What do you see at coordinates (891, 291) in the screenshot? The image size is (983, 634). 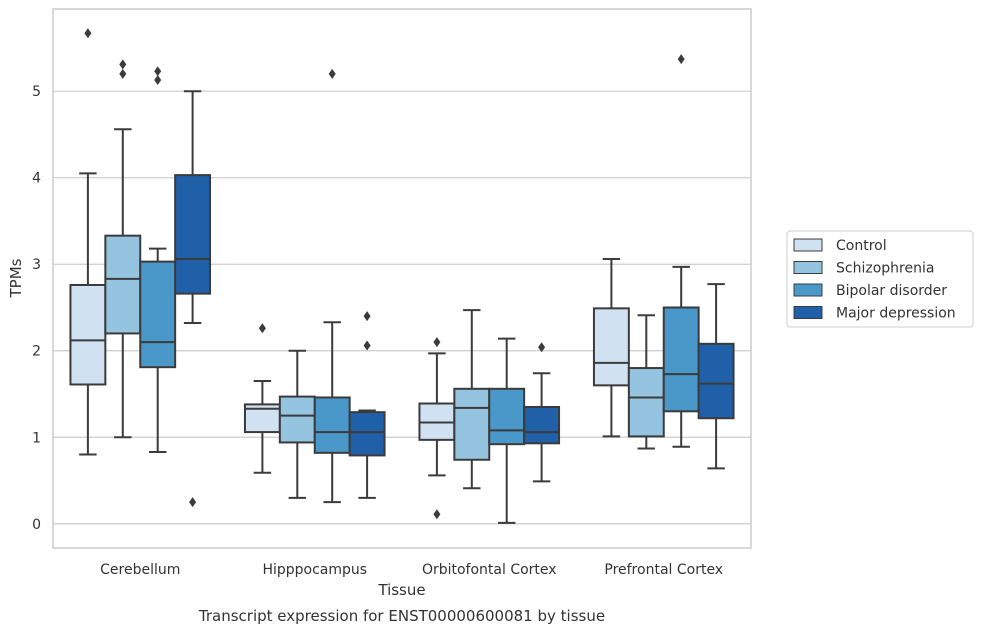 I see `legend-label: Bipolar disorder` at bounding box center [891, 291].